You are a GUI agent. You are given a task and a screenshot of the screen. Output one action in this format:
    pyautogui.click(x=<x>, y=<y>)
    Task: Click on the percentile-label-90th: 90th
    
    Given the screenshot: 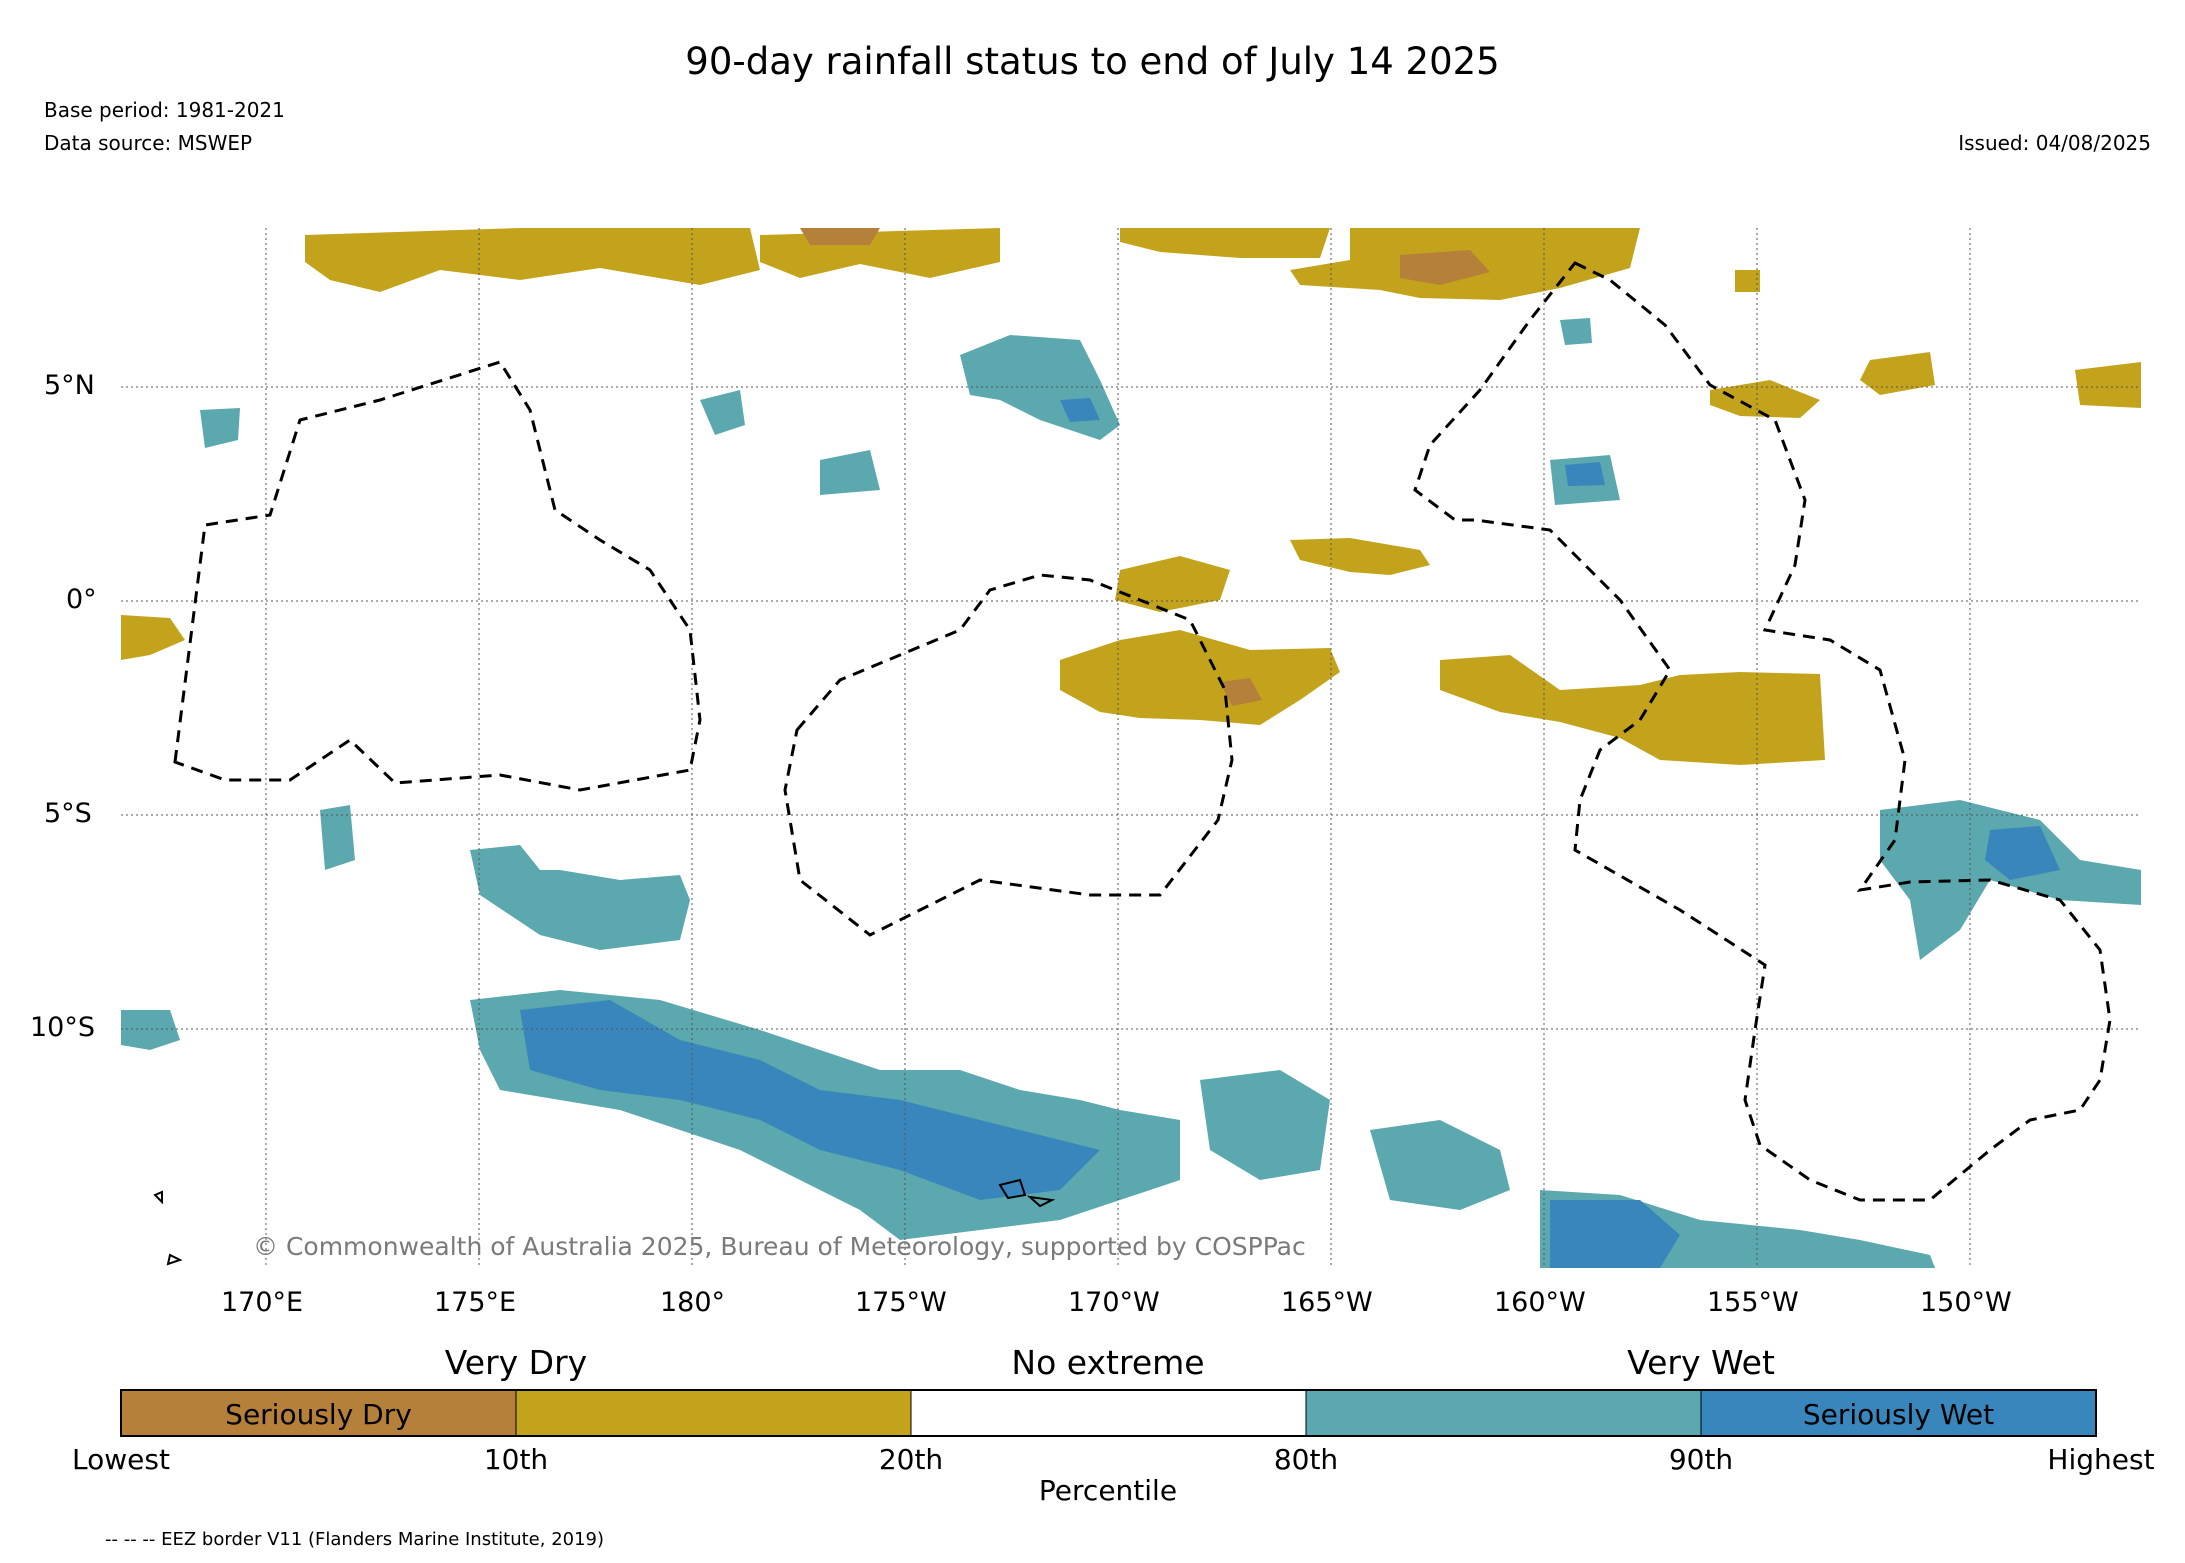 What is the action you would take?
    pyautogui.click(x=1701, y=1459)
    